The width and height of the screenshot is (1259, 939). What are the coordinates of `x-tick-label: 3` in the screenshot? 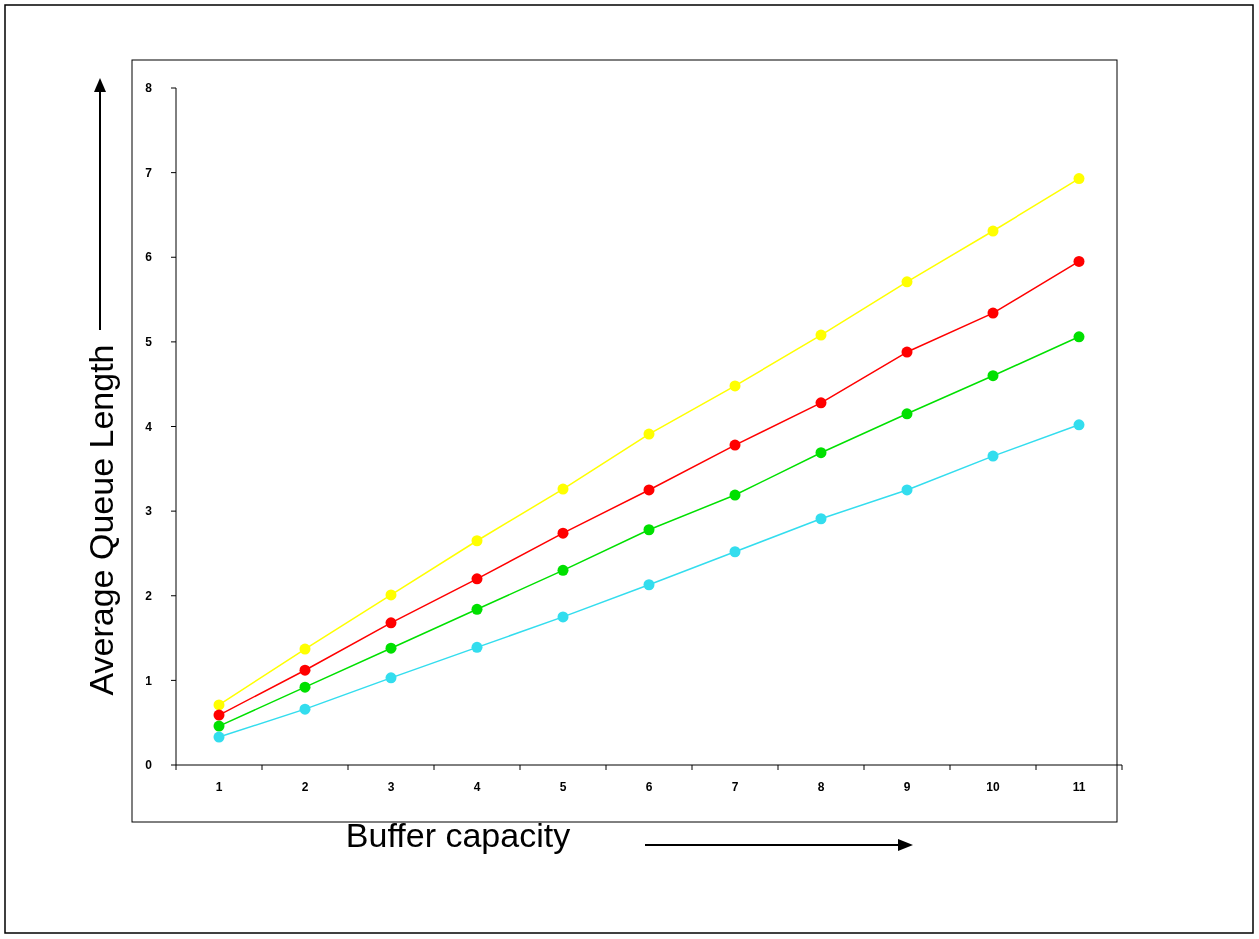 It's located at (391, 787).